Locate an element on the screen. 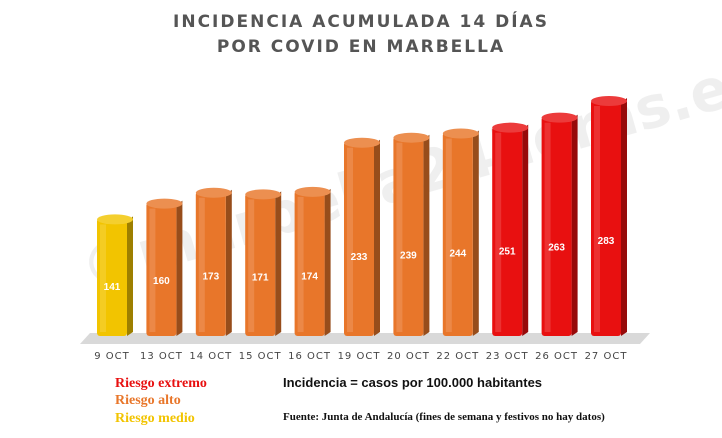 The height and width of the screenshot is (438, 722). data-label: 239 is located at coordinates (408, 255).